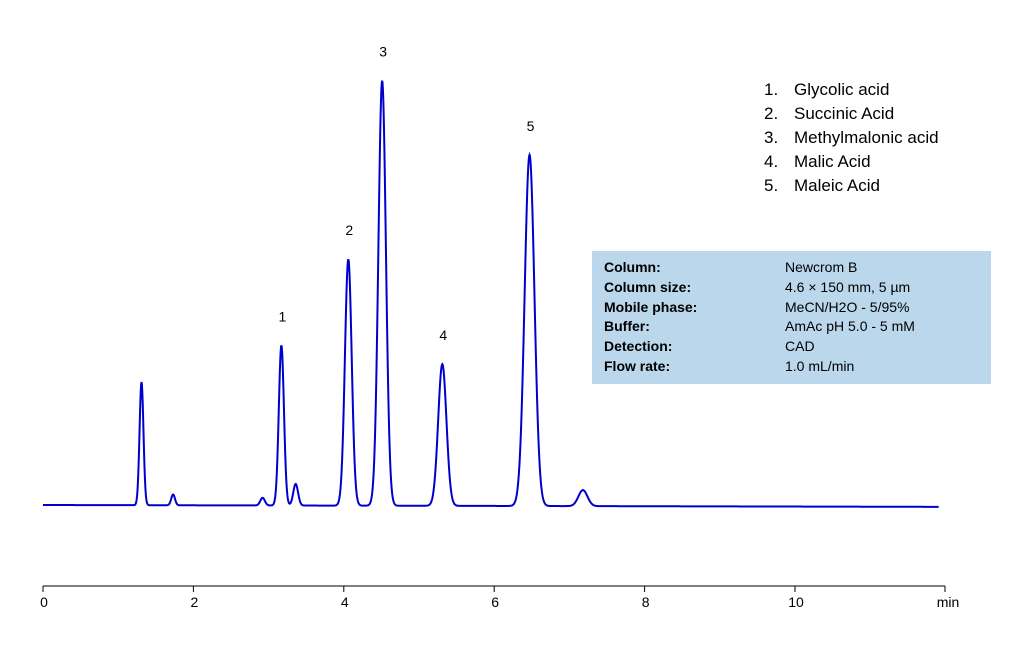 The height and width of the screenshot is (656, 1025). I want to click on condition-value: 4.6 × 150 mm, 5 µm, so click(848, 286).